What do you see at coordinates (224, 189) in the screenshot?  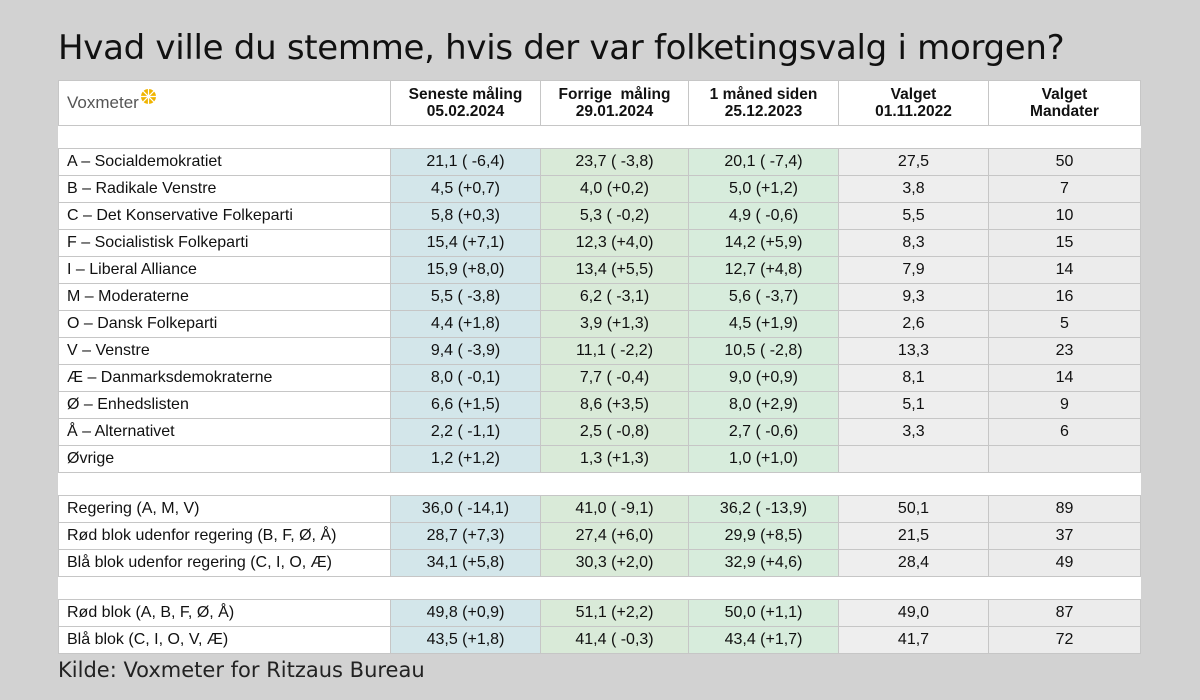 I see `row-label: B – Radikale Venstre` at bounding box center [224, 189].